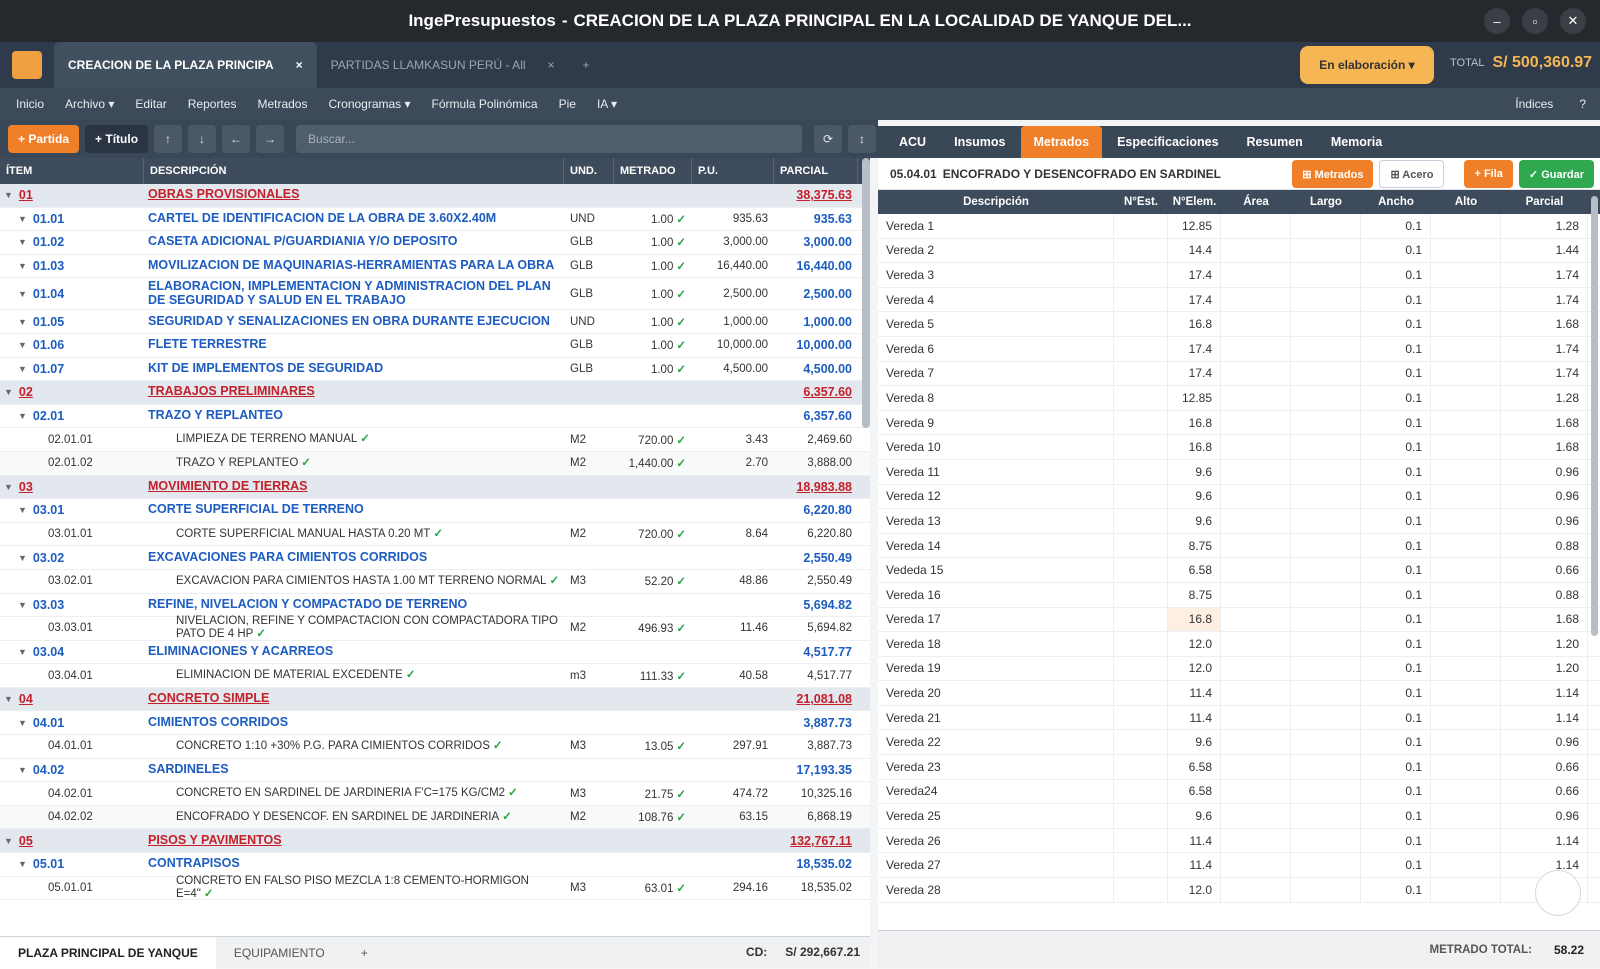 This screenshot has height=969, width=1600. What do you see at coordinates (1544, 594) in the screenshot?
I see `parcial-cell: 0.88` at bounding box center [1544, 594].